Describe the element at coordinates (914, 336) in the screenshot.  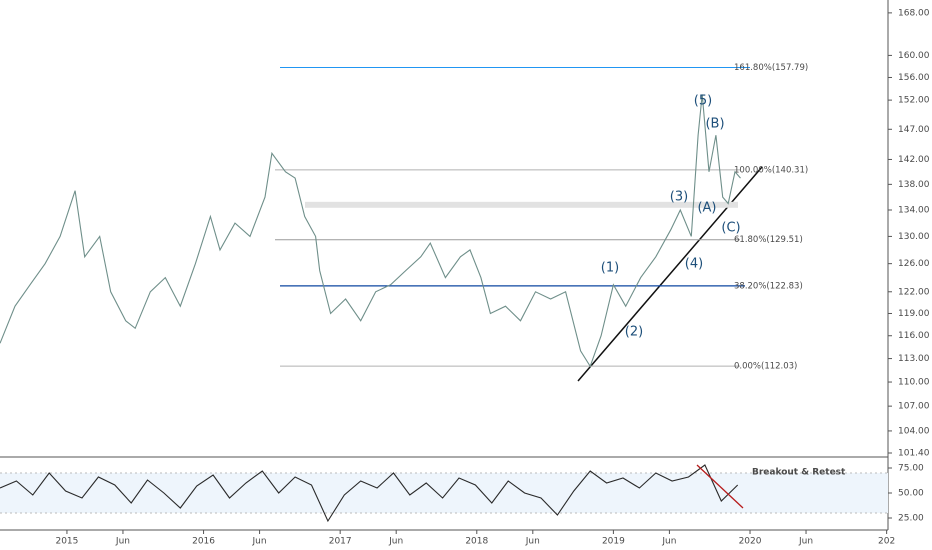
I see `y-tick-label: 116.00` at that location.